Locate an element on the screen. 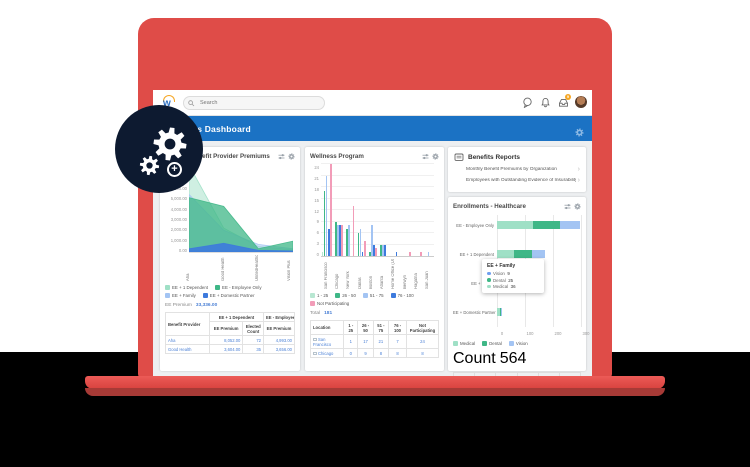  bar-not-participating-new-york is located at coordinates (353, 231).